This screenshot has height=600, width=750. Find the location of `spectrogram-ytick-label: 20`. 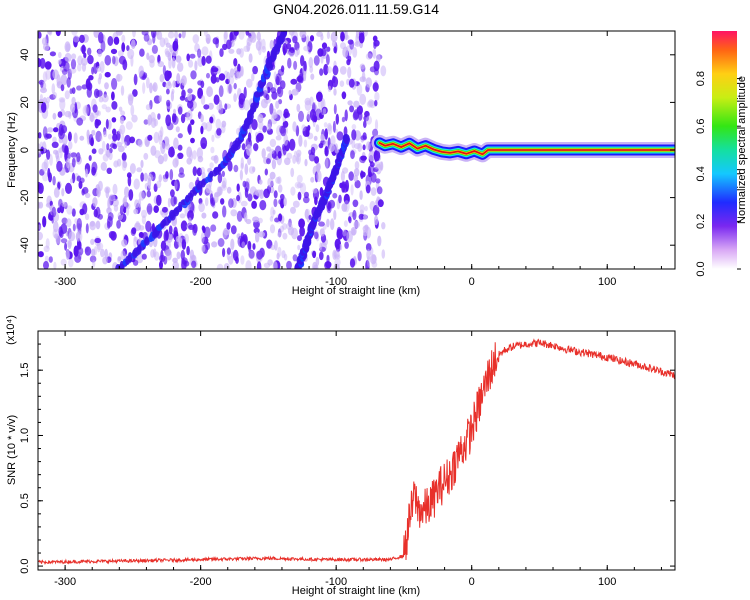

spectrogram-ytick-label: 20 is located at coordinates (25, 102).